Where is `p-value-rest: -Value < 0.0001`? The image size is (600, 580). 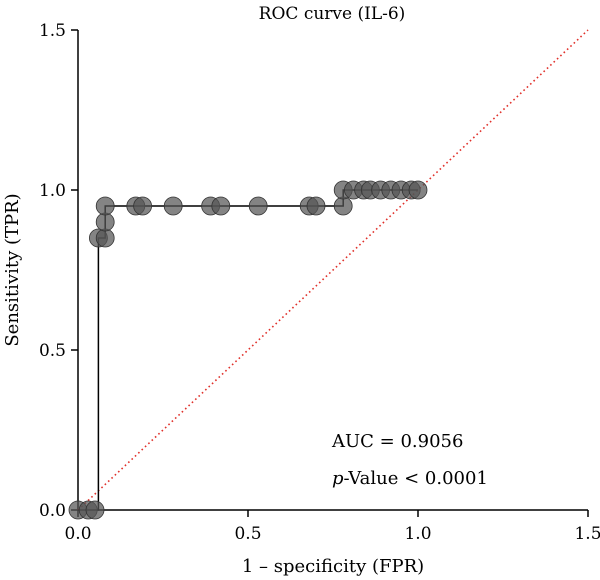 p-value-rest: -Value < 0.0001 is located at coordinates (416, 478).